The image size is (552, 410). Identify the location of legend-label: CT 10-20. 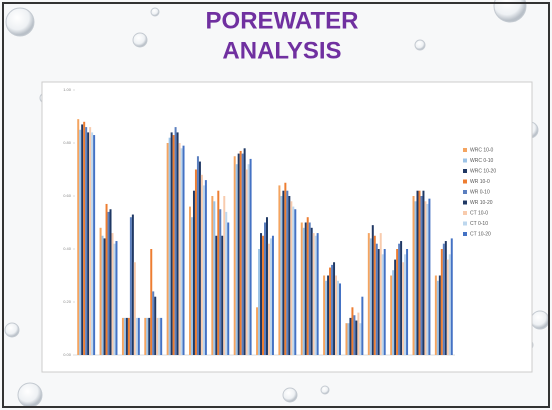
(480, 234).